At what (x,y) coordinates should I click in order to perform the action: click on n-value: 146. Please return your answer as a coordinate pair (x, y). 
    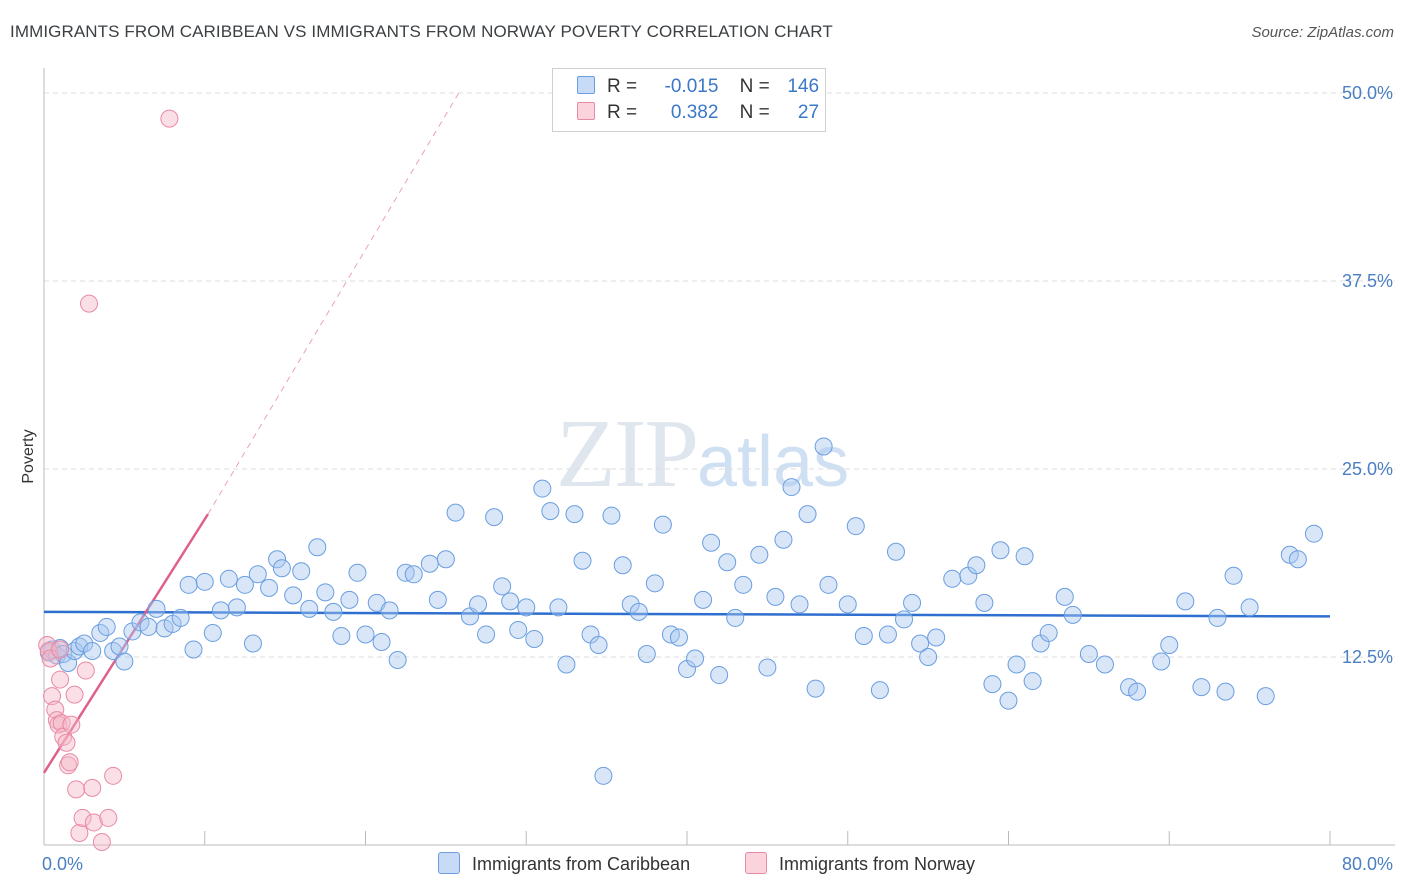
    Looking at the image, I should click on (803, 86).